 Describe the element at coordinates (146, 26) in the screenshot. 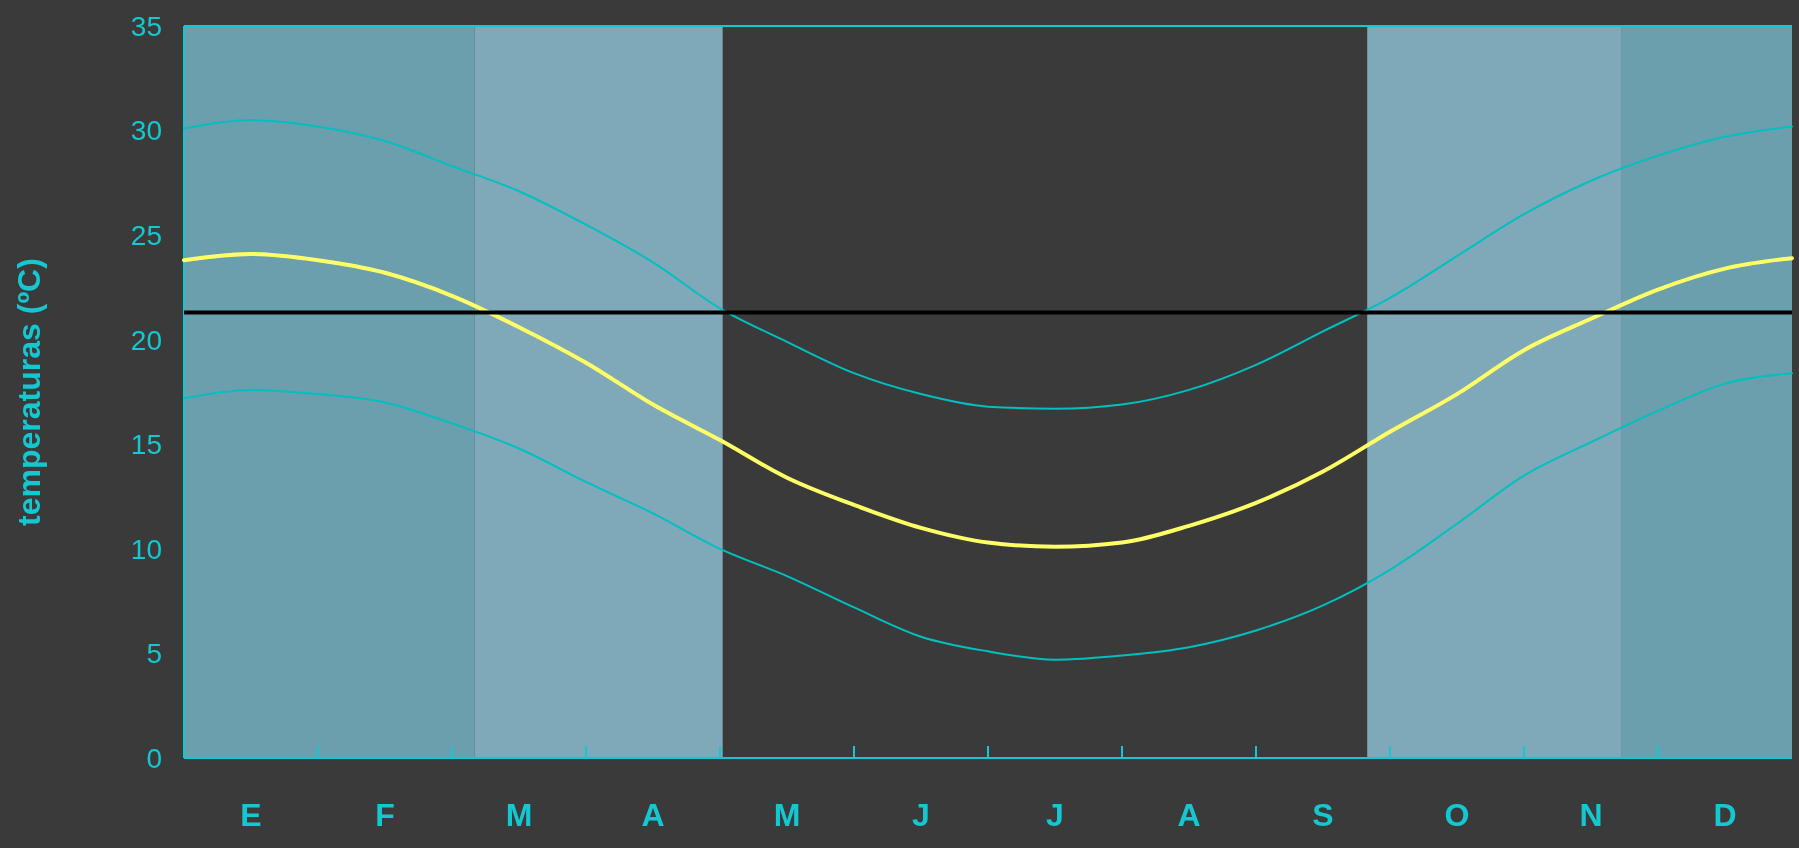

I see `y-tick-label: 35` at that location.